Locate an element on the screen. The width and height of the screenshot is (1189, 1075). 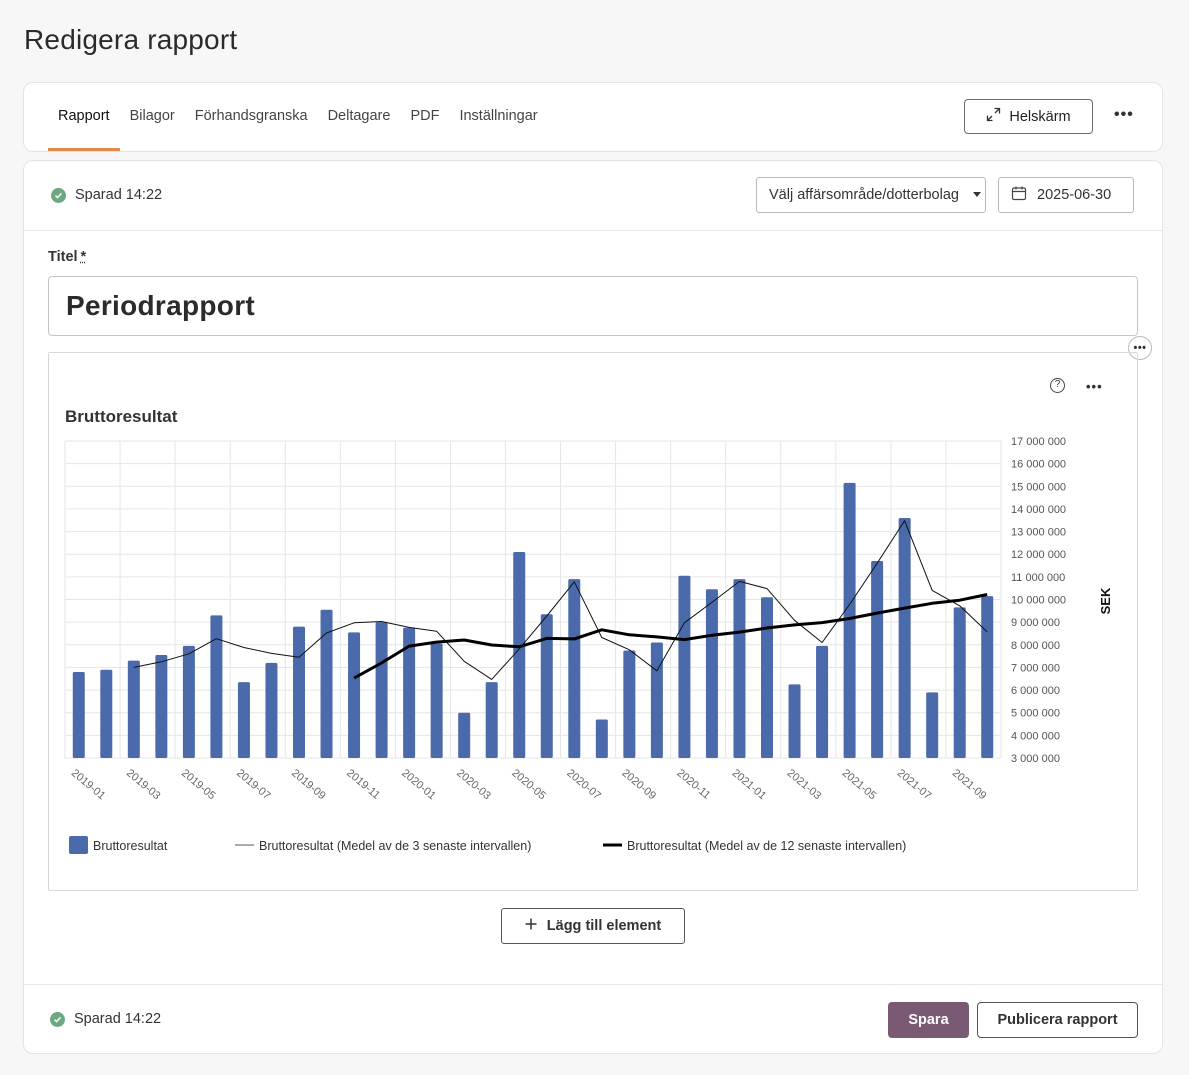
x-tick-label: 2020-11 is located at coordinates (693, 784).